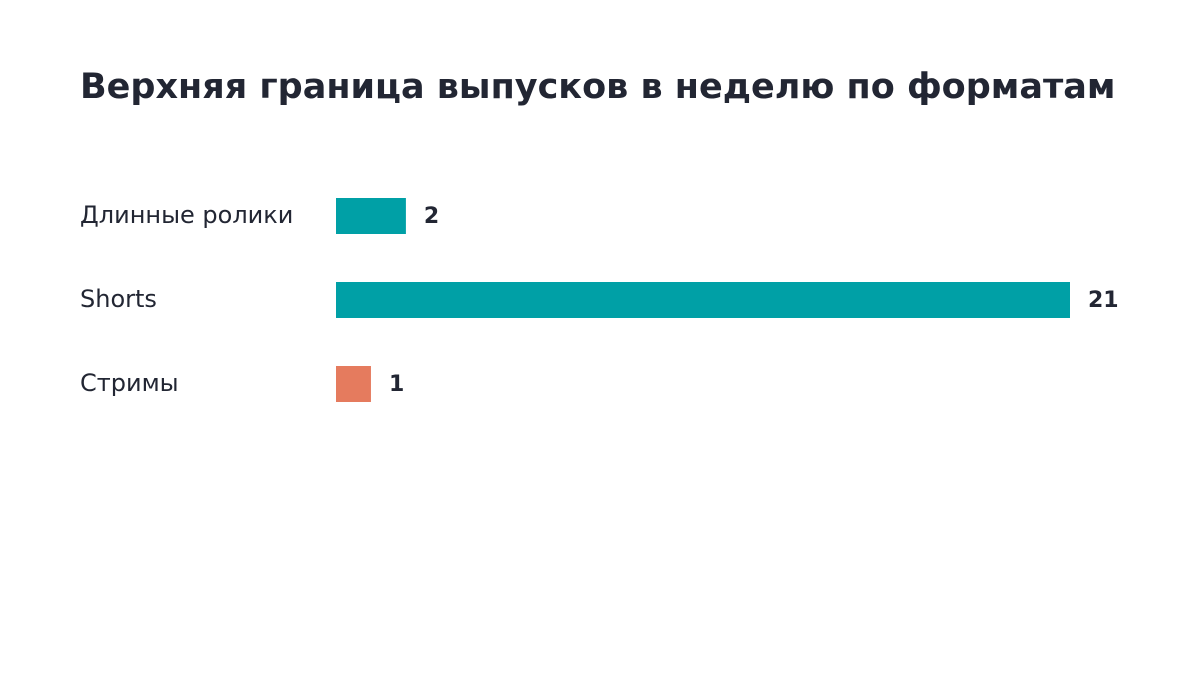  Describe the element at coordinates (431, 216) in the screenshot. I see `value-label: 2` at that location.